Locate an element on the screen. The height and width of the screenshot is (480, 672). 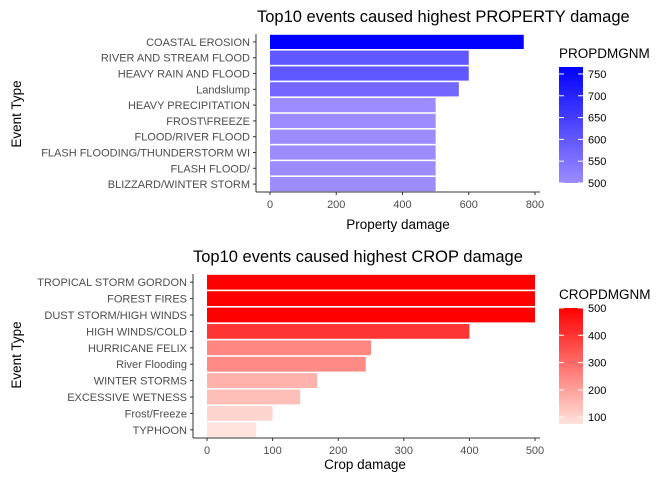
y-tick-label: TROPICAL STORM GORDON is located at coordinates (112, 283).